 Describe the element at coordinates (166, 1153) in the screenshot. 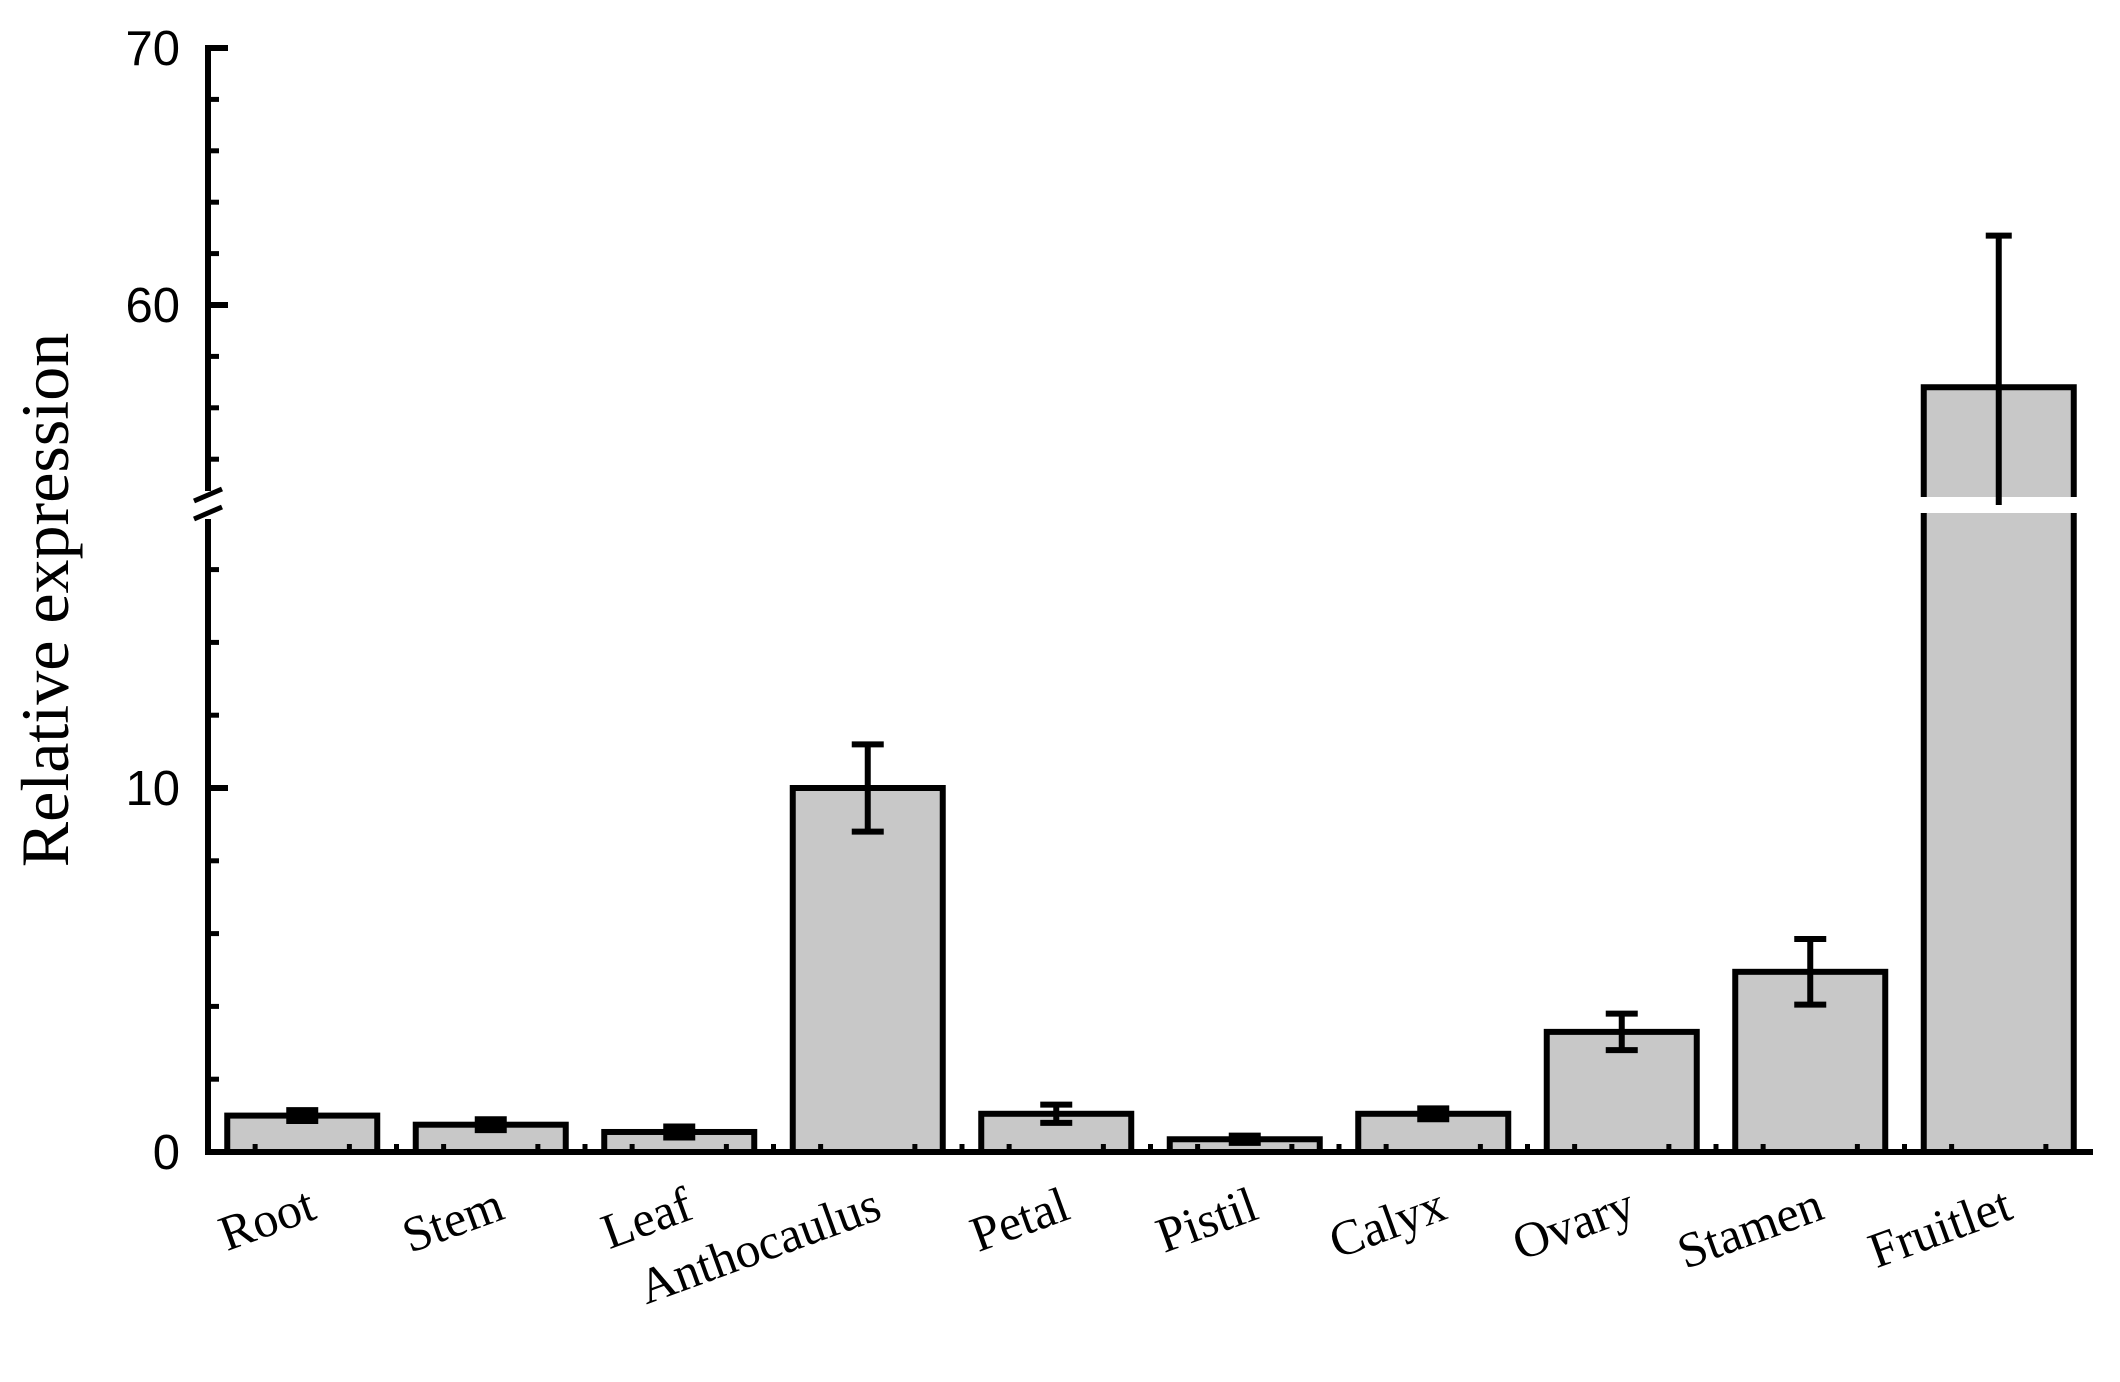

I see `y-tick-label: 0` at that location.